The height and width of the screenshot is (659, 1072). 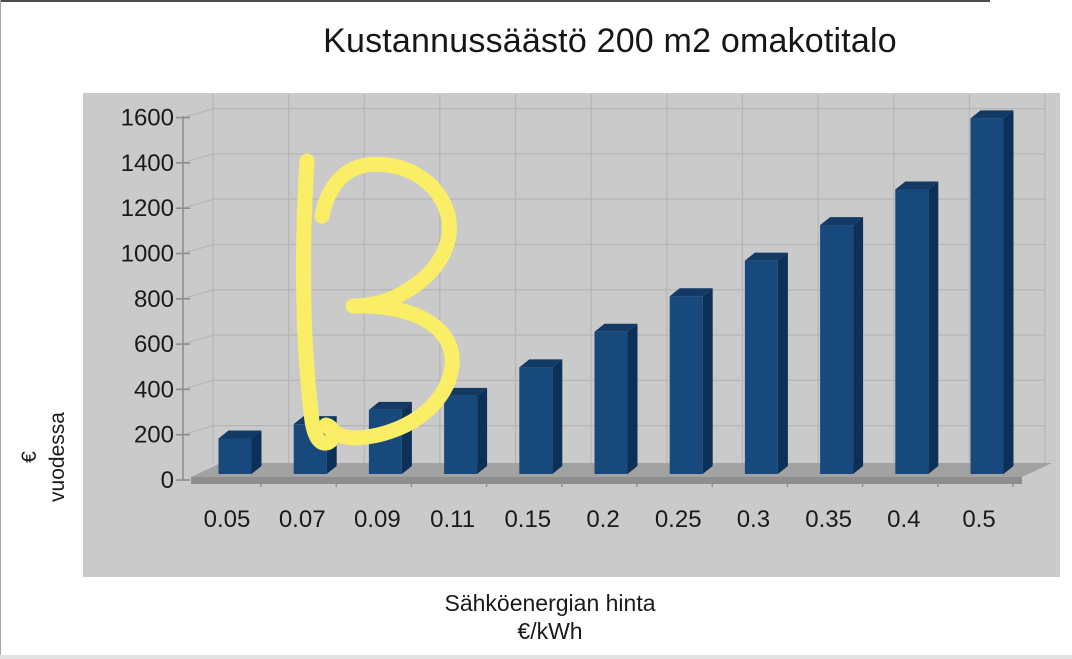 What do you see at coordinates (167, 480) in the screenshot?
I see `y-tick-label: 0` at bounding box center [167, 480].